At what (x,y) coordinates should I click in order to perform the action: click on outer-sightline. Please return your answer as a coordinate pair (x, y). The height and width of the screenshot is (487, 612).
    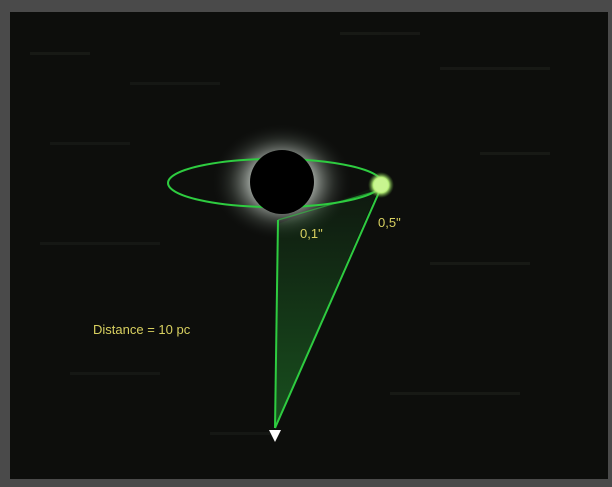
    Looking at the image, I should click on (327, 309).